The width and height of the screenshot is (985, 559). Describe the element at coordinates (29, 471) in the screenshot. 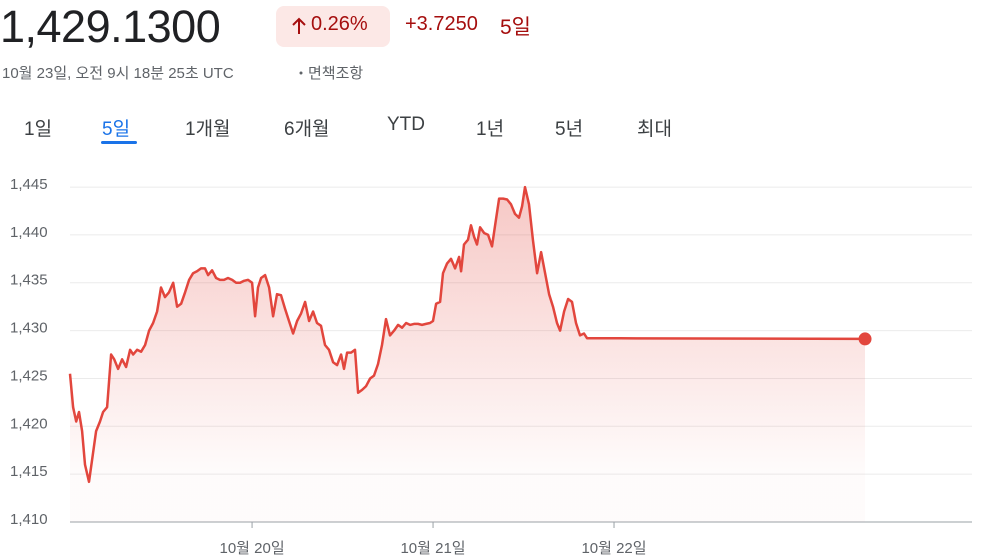

I see `y-tick-label: 1,415` at that location.